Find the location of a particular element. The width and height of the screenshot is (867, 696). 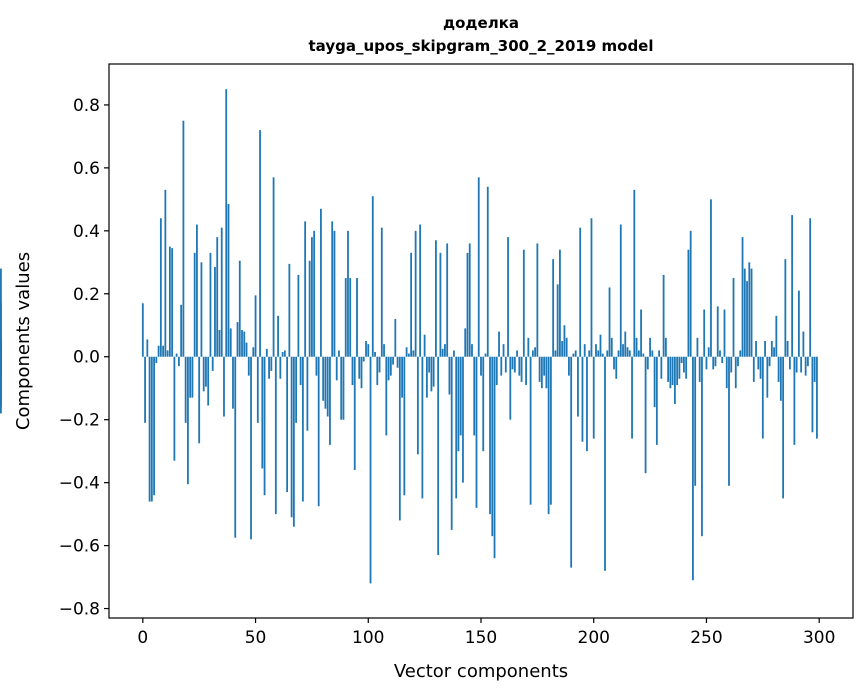

bar-undefined is located at coordinates (1, 312).